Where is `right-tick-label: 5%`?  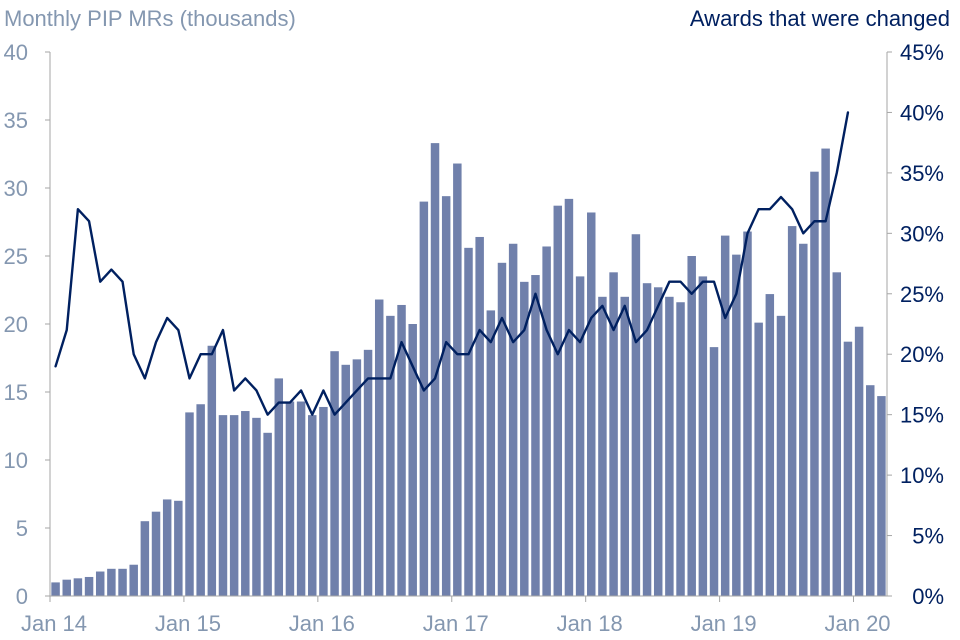
right-tick-label: 5% is located at coordinates (928, 536).